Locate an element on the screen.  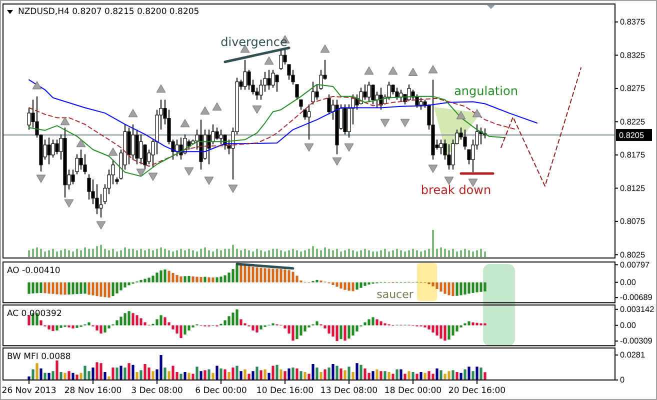
x-tick-label: 26 Nov 2013 is located at coordinates (29, 391).